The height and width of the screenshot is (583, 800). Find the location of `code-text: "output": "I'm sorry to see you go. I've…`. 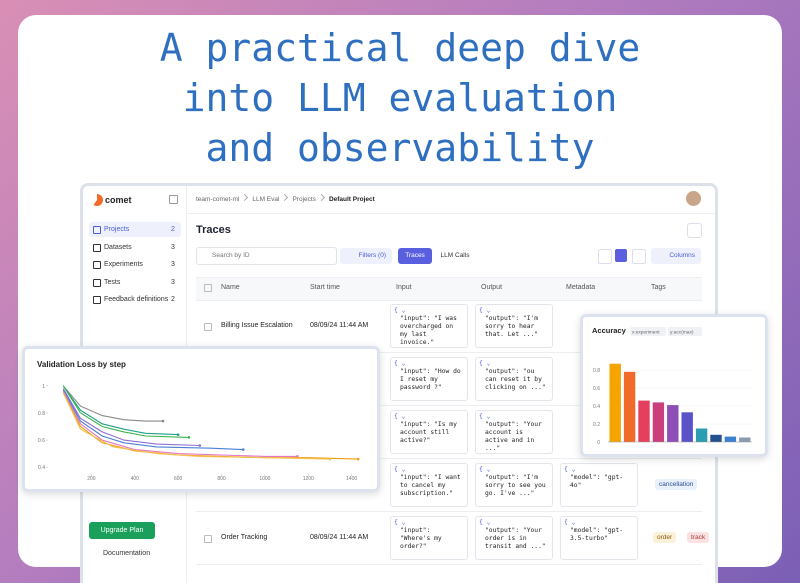

code-text: "output": "I'm sorry to see you go. I've… is located at coordinates (515, 485).